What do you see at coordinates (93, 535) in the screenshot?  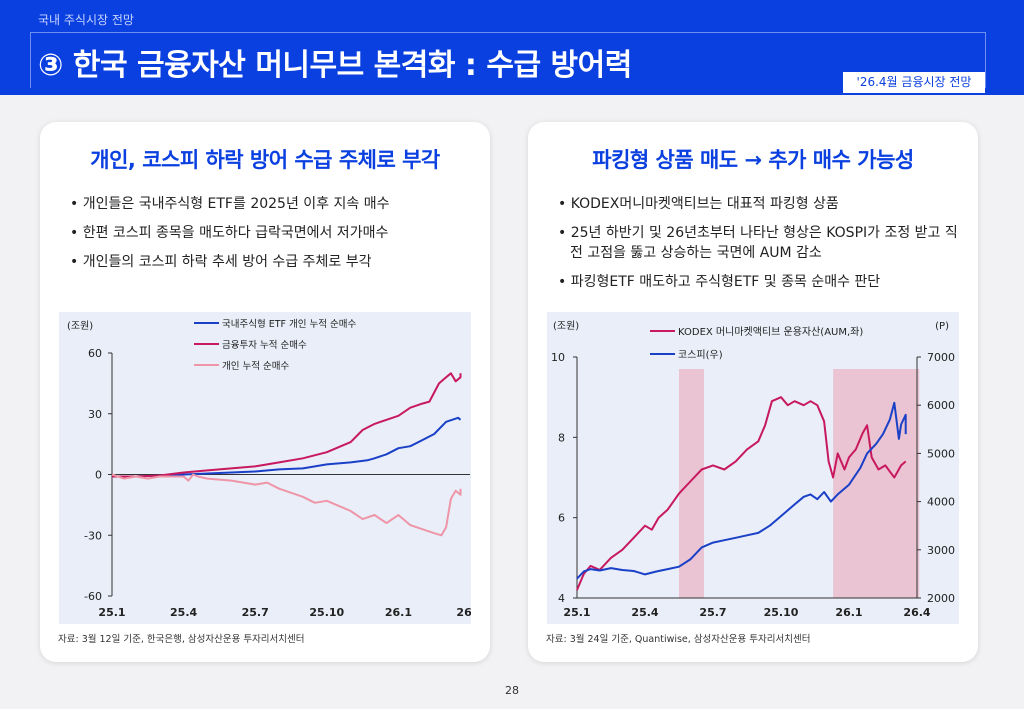 I see `y-tick-label: -30` at bounding box center [93, 535].